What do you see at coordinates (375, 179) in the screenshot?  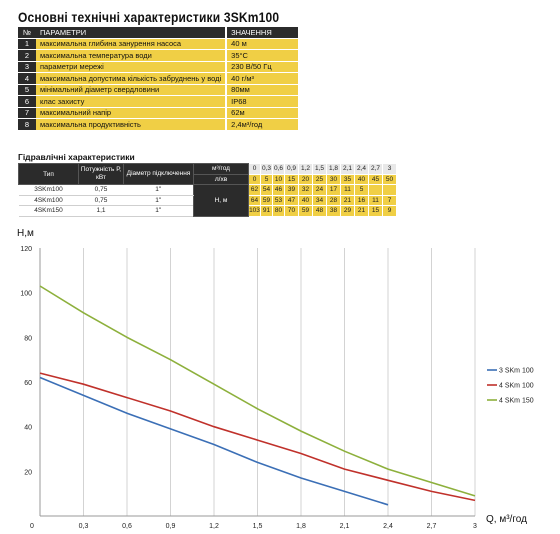 I see `hyd-lpm-value: 45` at bounding box center [375, 179].